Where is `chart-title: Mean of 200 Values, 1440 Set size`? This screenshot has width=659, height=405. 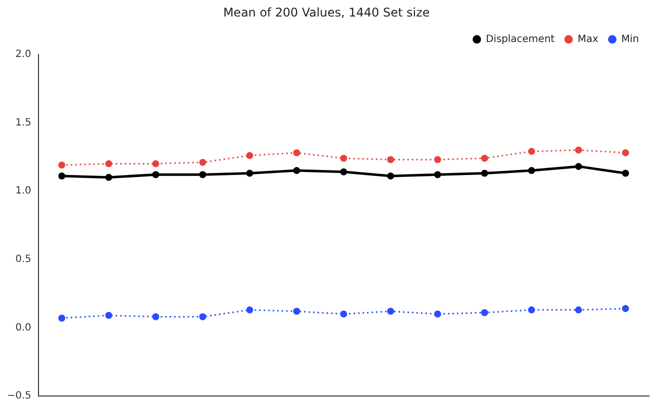
chart-title: Mean of 200 Values, 1440 Set size is located at coordinates (326, 12).